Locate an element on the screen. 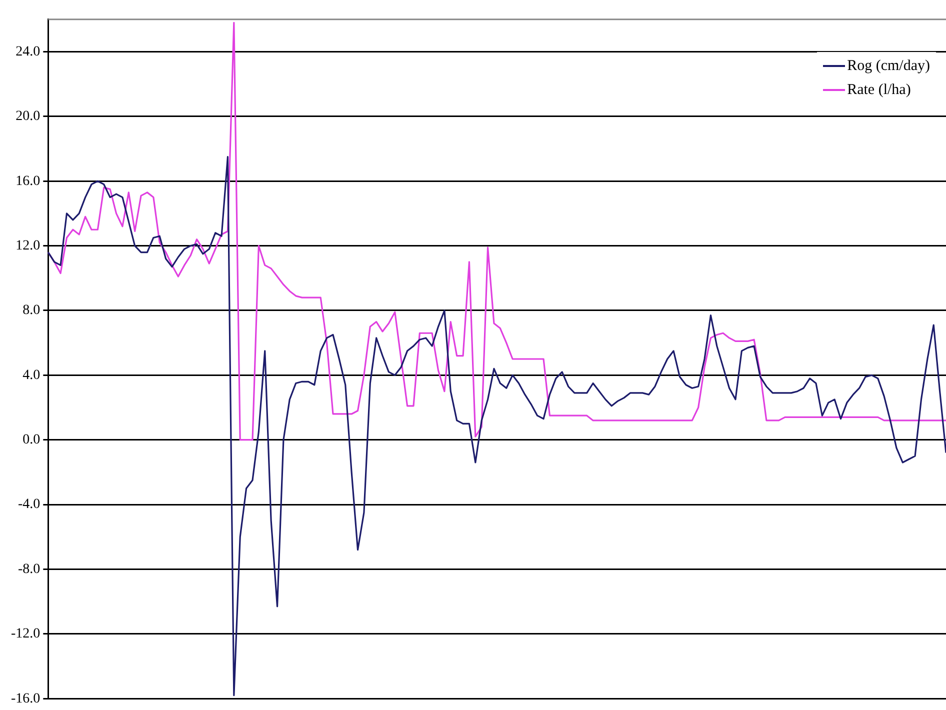 The width and height of the screenshot is (946, 710). y-tick-label: 24.0 is located at coordinates (28, 52).